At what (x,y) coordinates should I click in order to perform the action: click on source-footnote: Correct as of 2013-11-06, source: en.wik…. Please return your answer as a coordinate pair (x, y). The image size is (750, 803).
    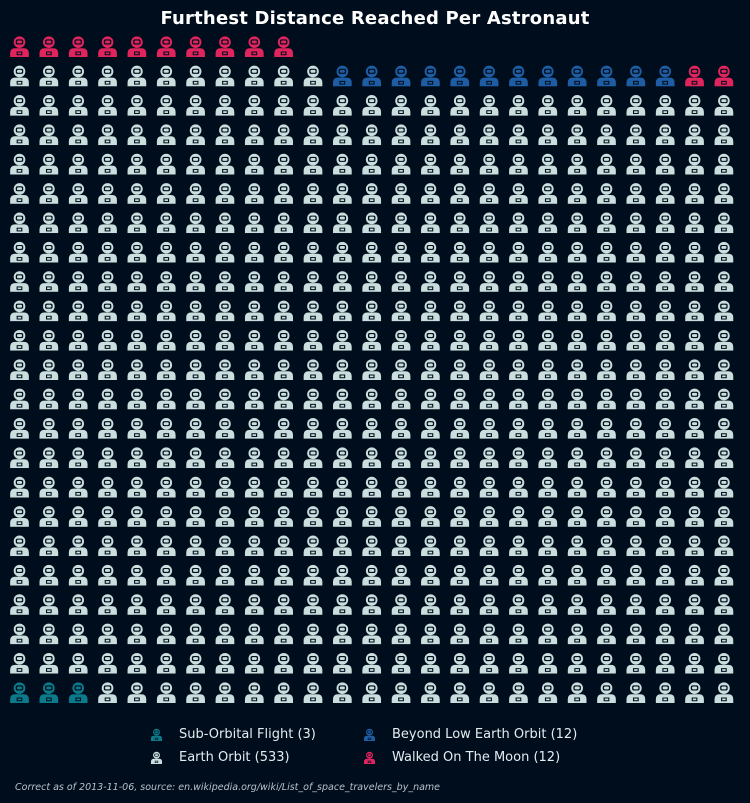
    Looking at the image, I should click on (228, 787).